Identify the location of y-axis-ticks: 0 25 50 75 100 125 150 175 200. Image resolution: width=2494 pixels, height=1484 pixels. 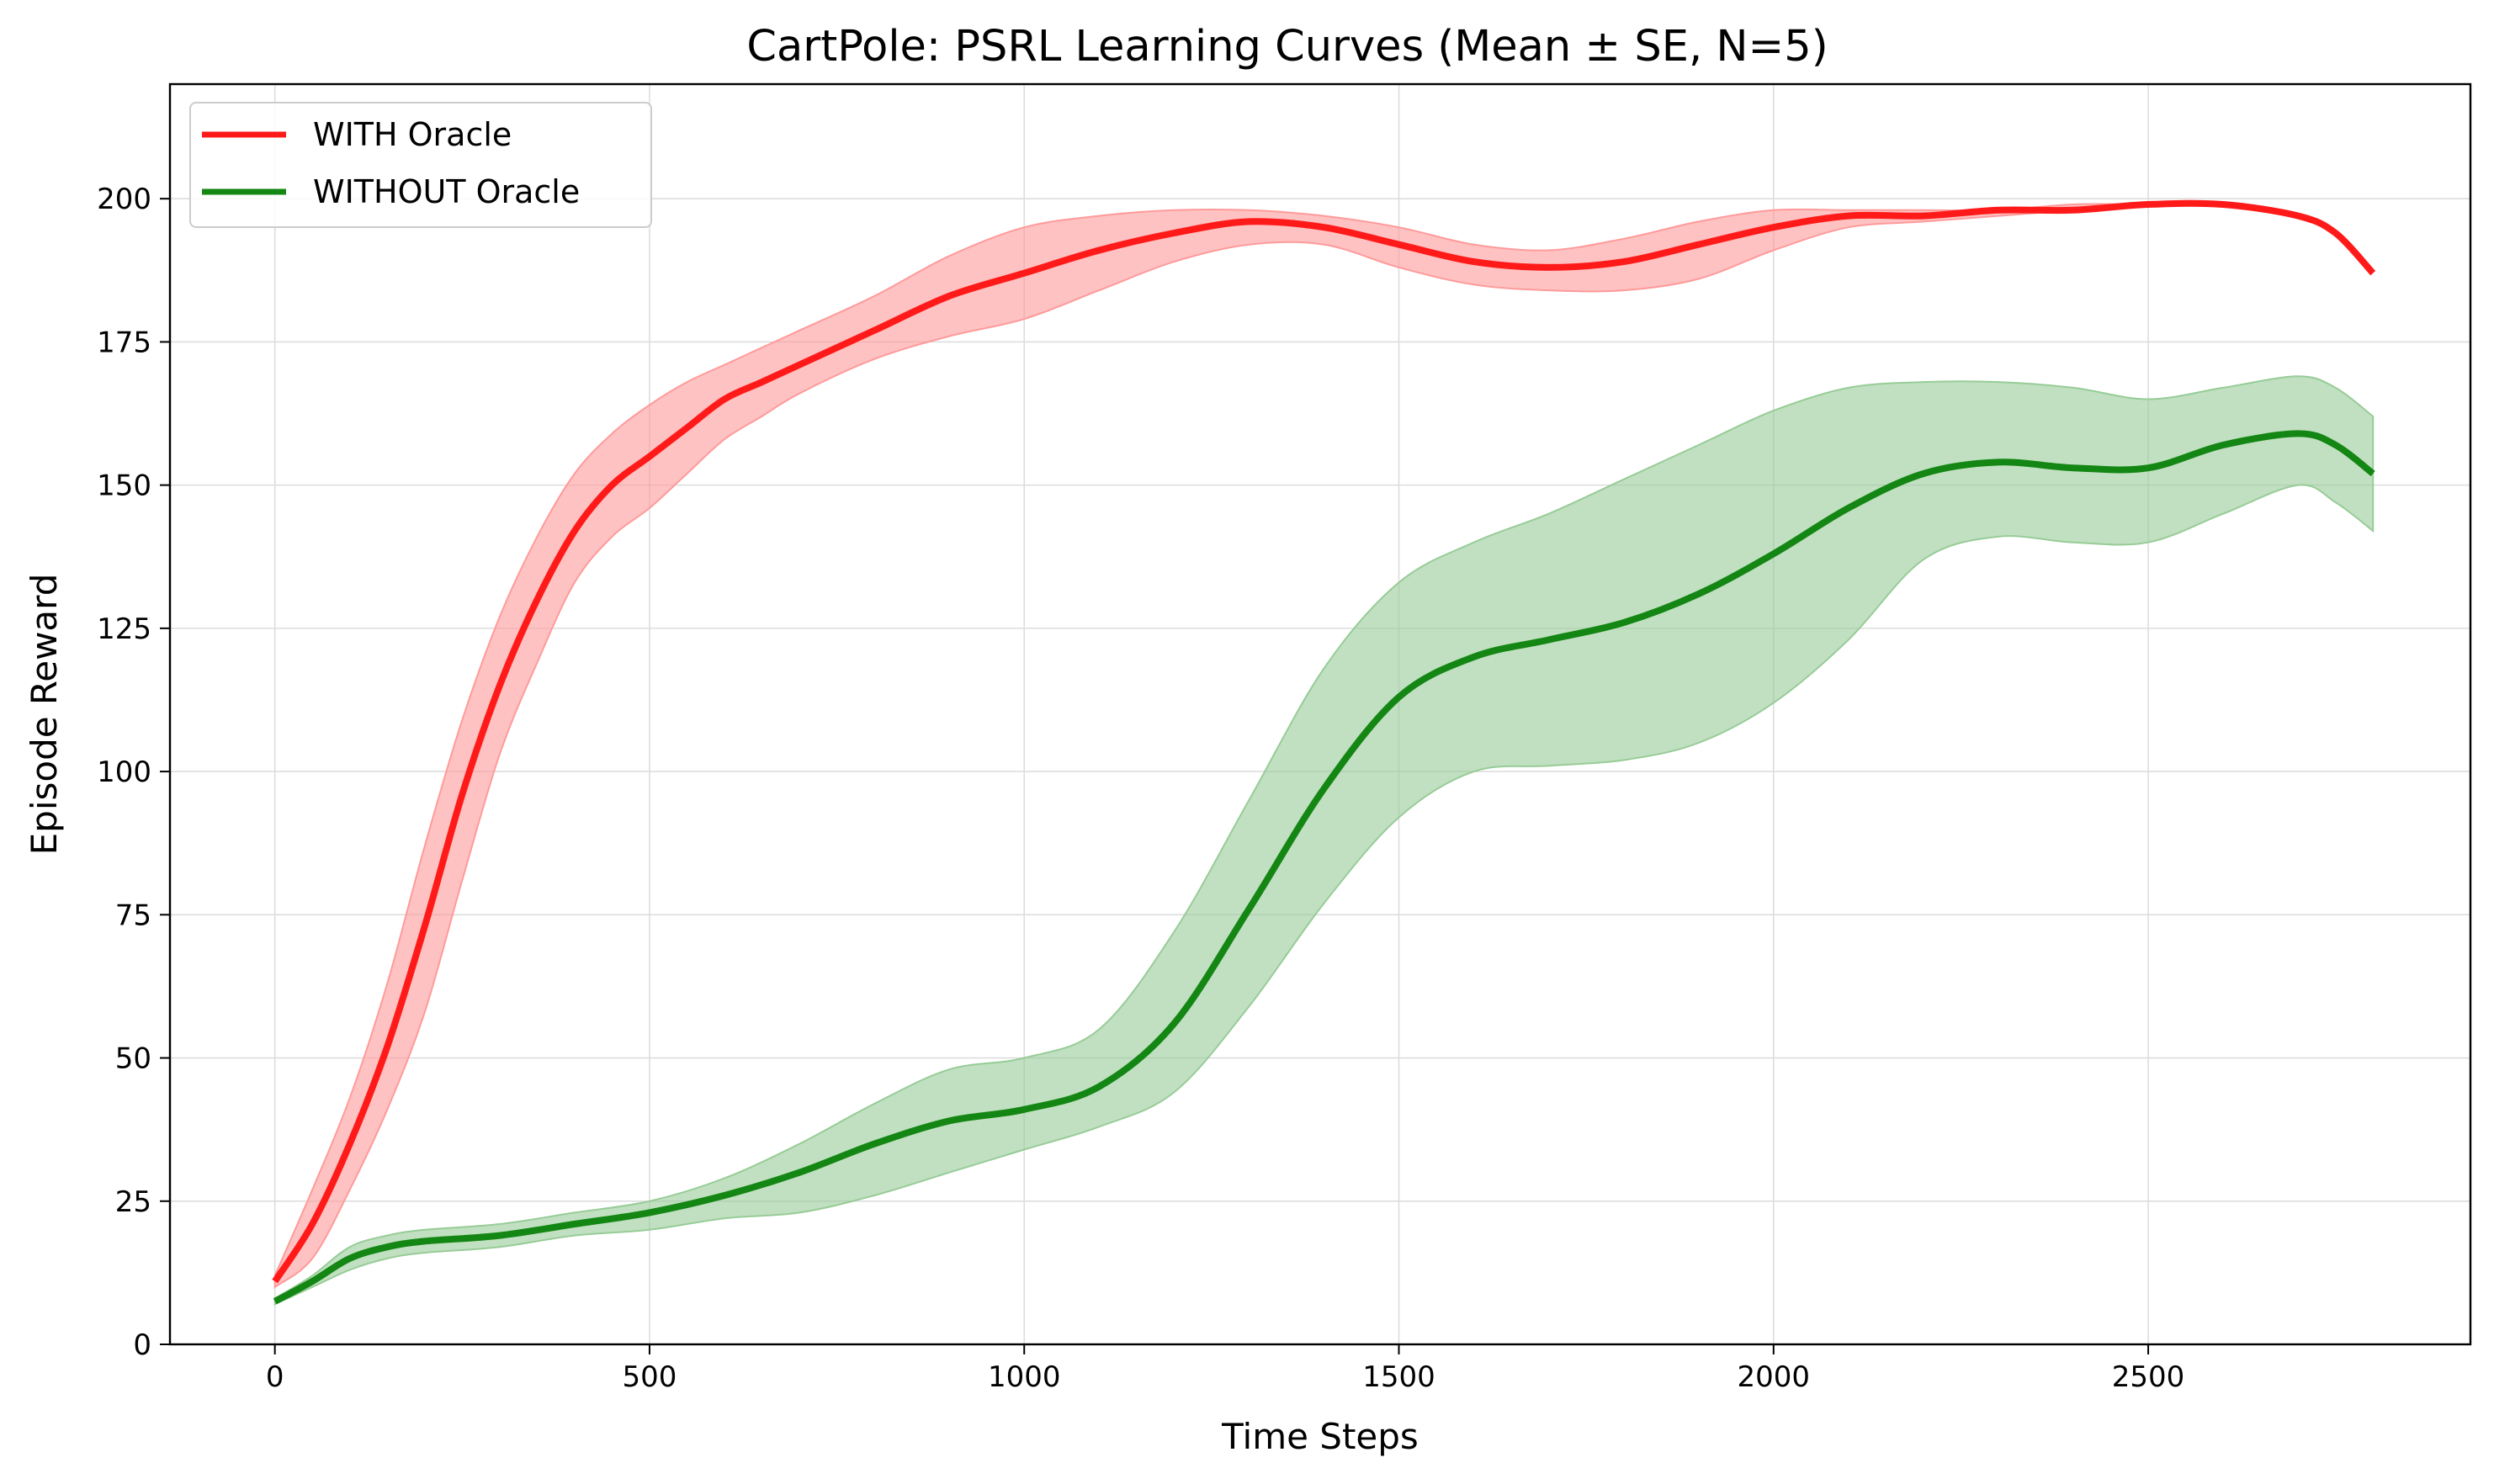
(134, 772).